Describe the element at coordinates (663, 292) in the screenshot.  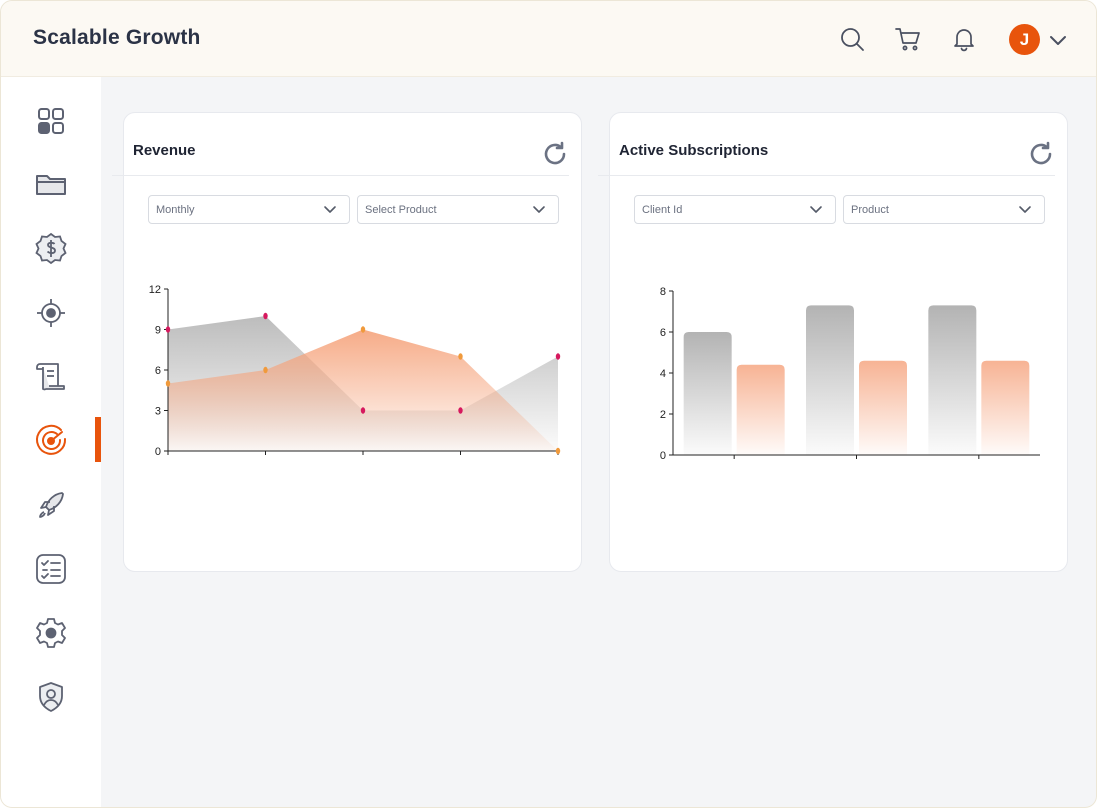
I see `y-tick-label: 8` at that location.